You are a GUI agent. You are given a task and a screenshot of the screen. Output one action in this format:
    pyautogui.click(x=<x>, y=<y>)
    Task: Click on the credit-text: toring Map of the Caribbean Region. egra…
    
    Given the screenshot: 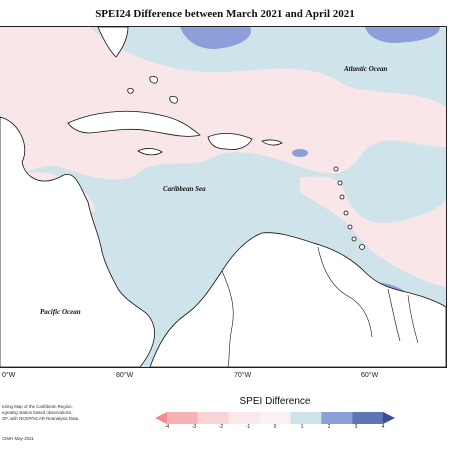 What is the action you would take?
    pyautogui.click(x=62, y=413)
    